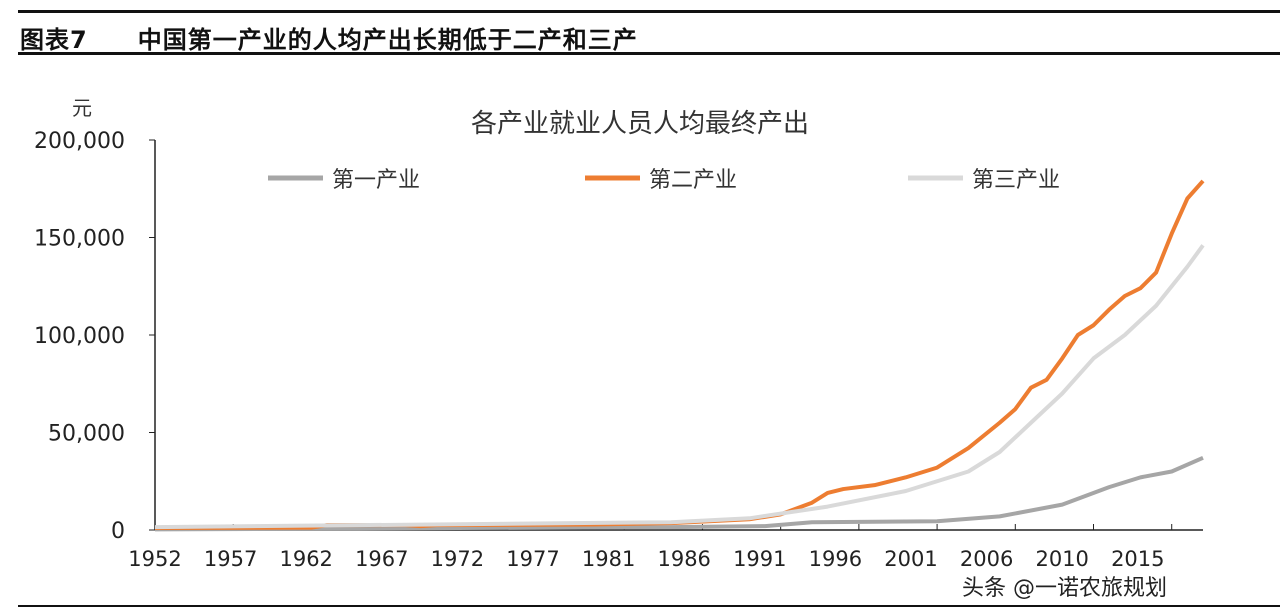 This screenshot has width=1280, height=610. I want to click on x-tick-label: 1967, so click(381, 559).